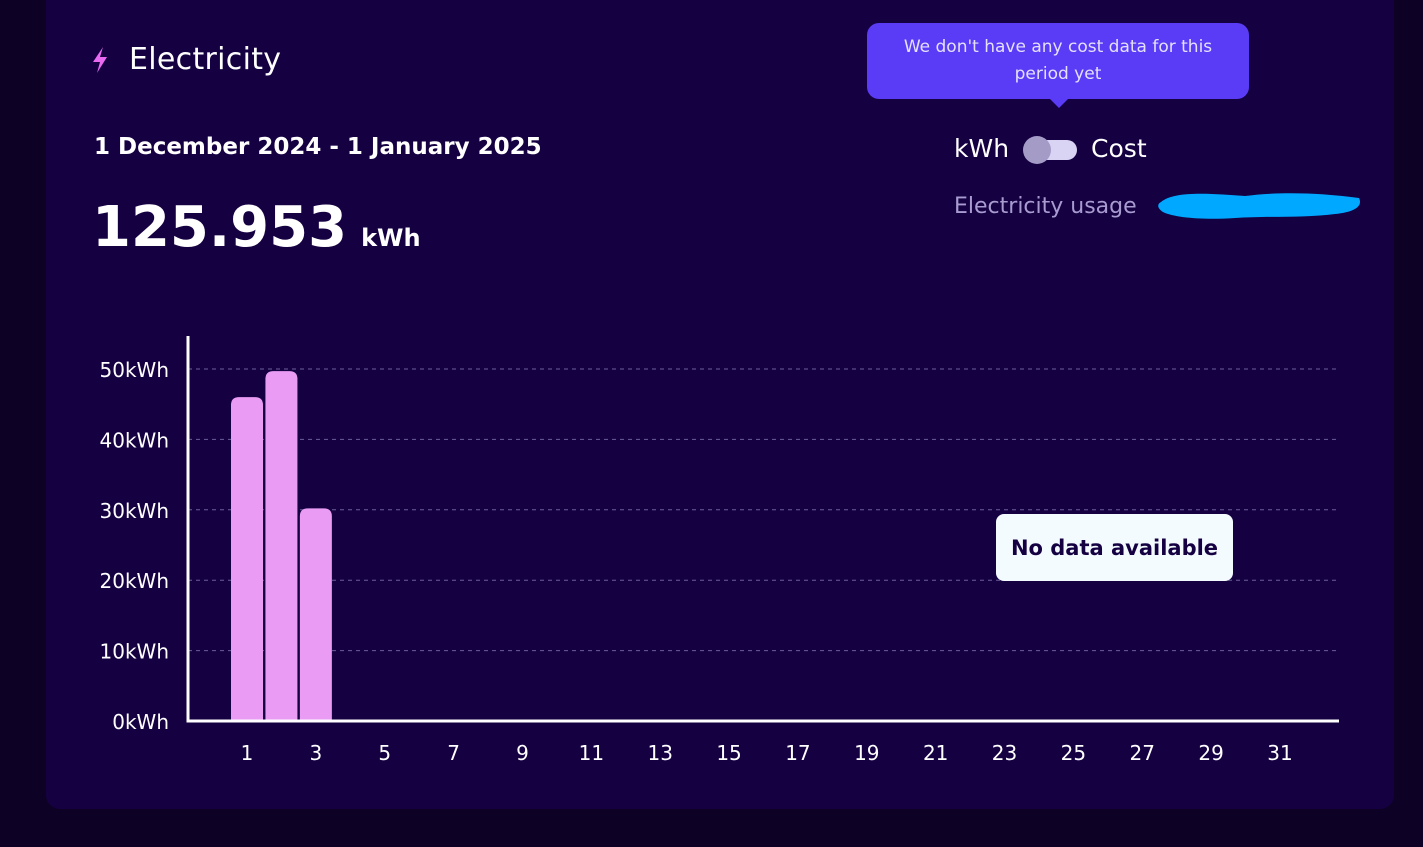  Describe the element at coordinates (797, 753) in the screenshot. I see `x-tick-label: 17` at that location.